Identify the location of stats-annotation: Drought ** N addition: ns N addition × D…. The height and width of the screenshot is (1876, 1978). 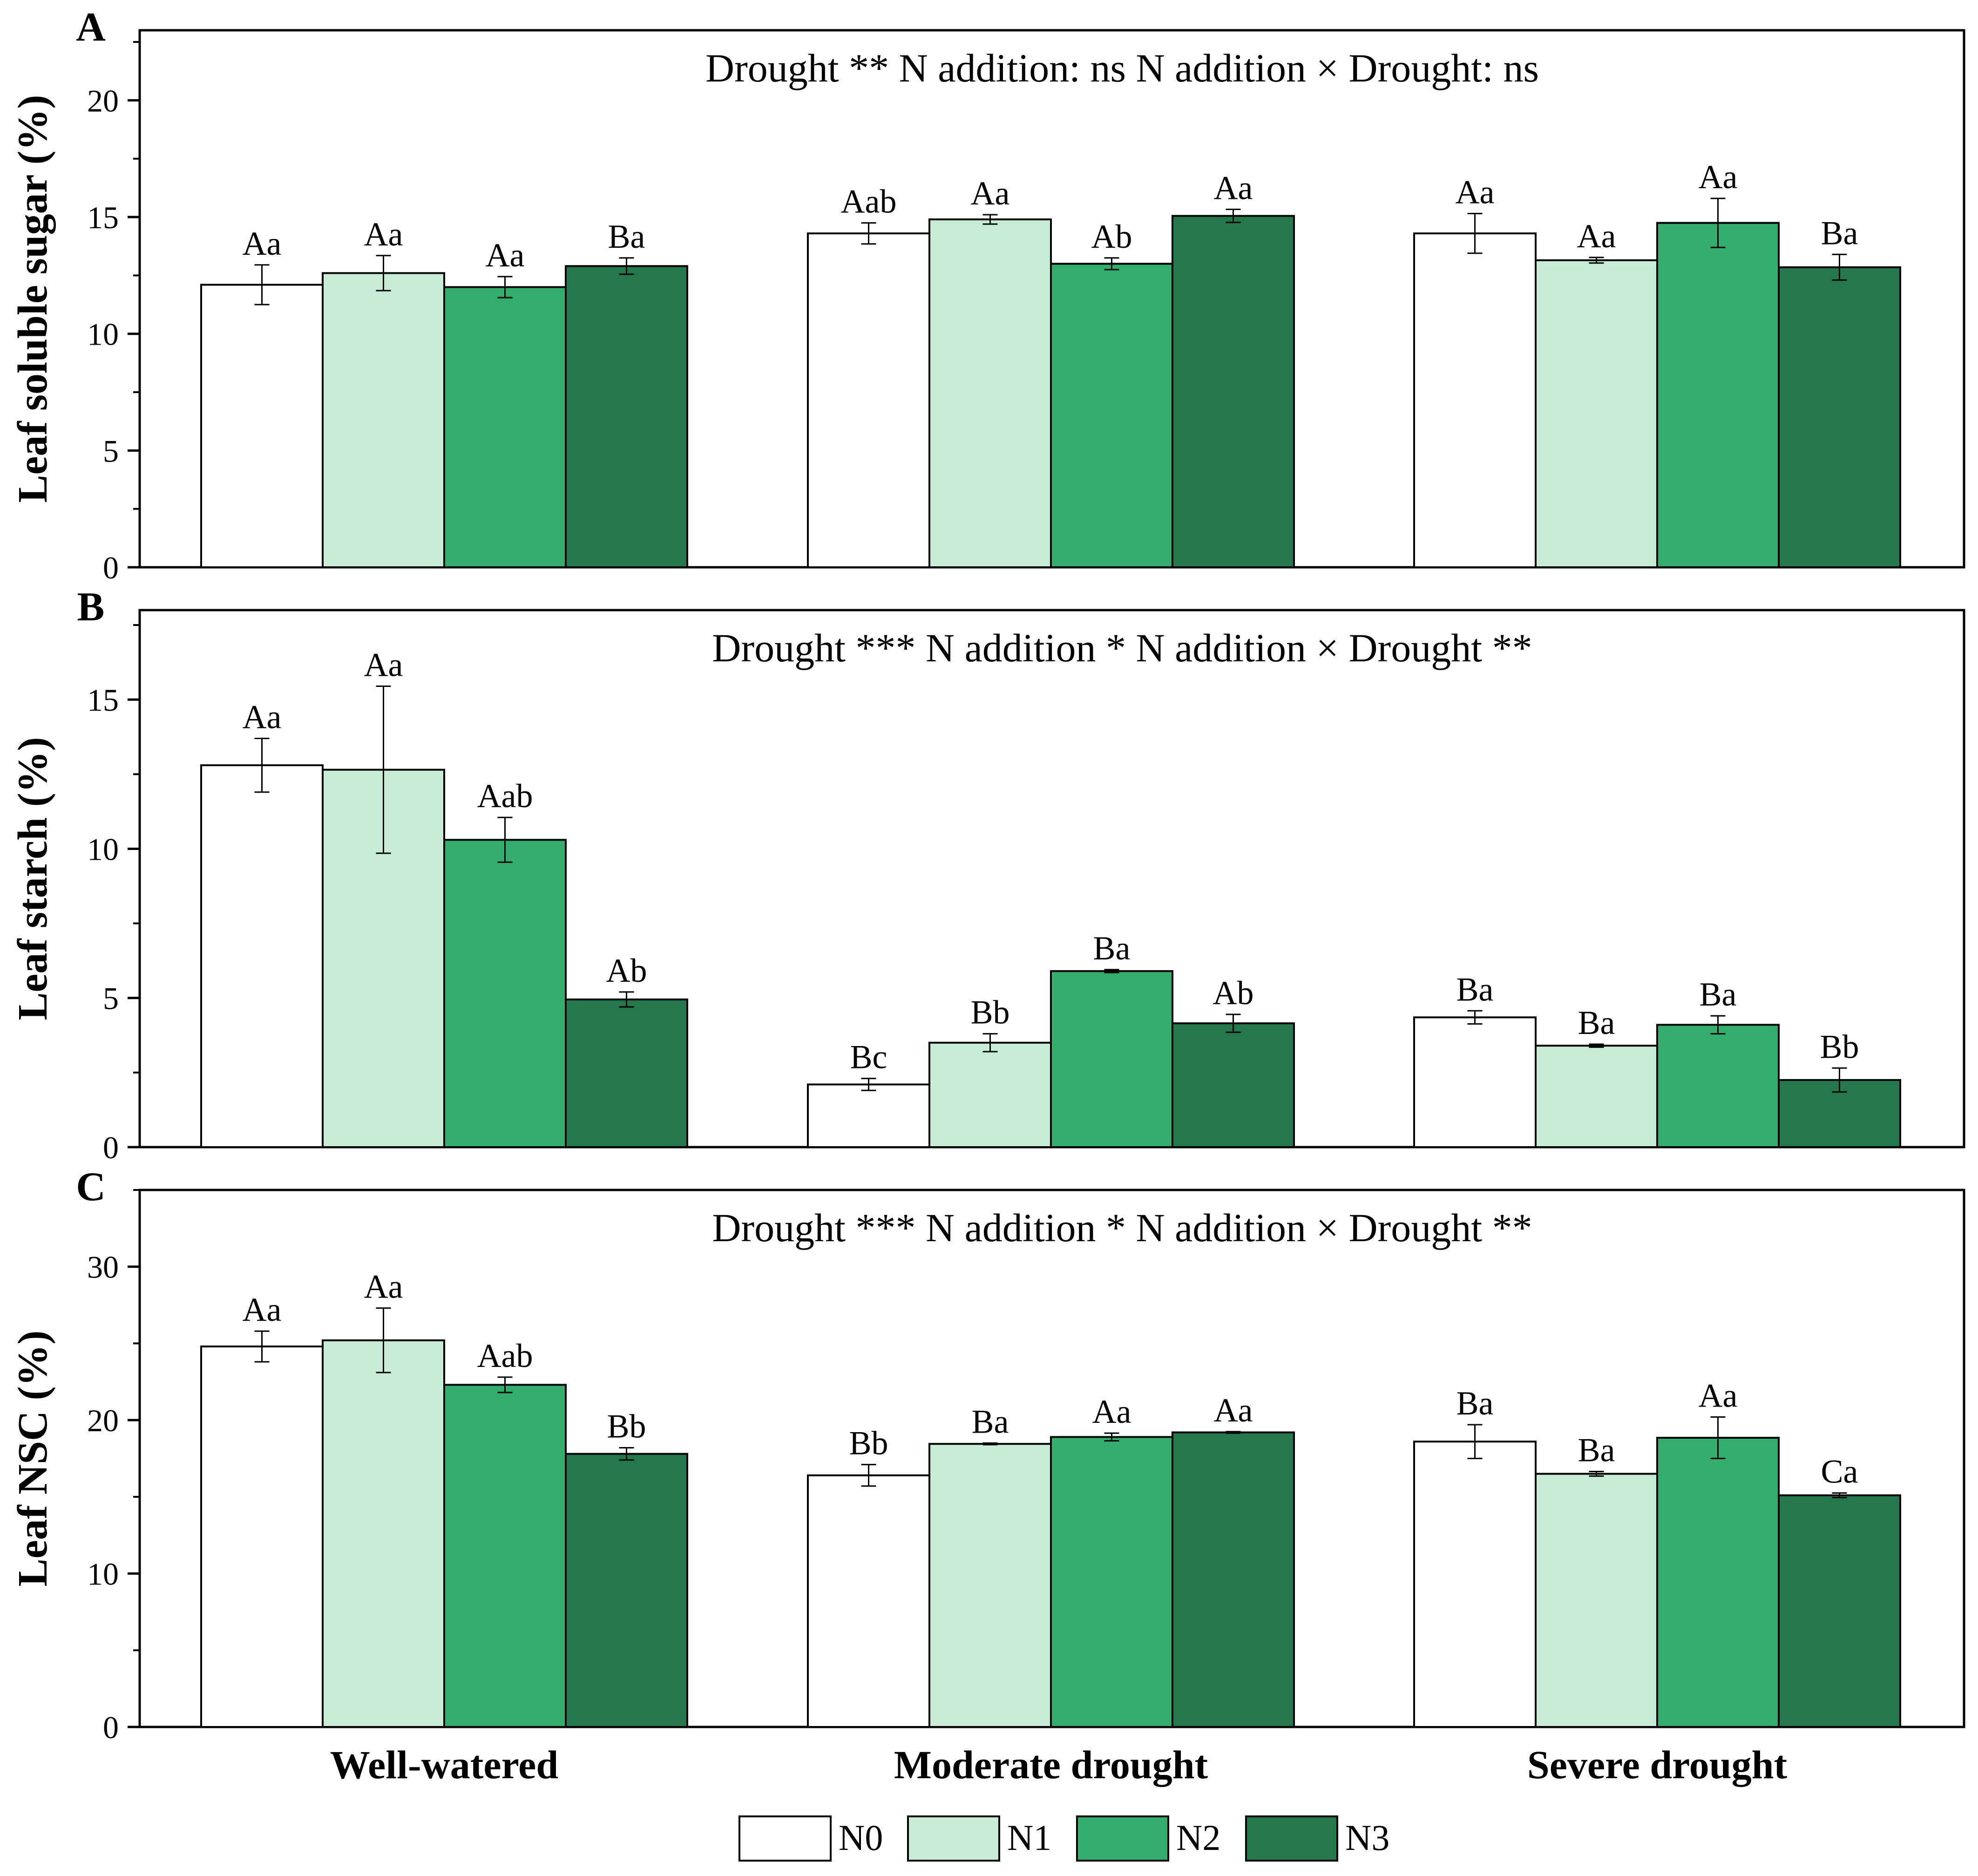
(1122, 68).